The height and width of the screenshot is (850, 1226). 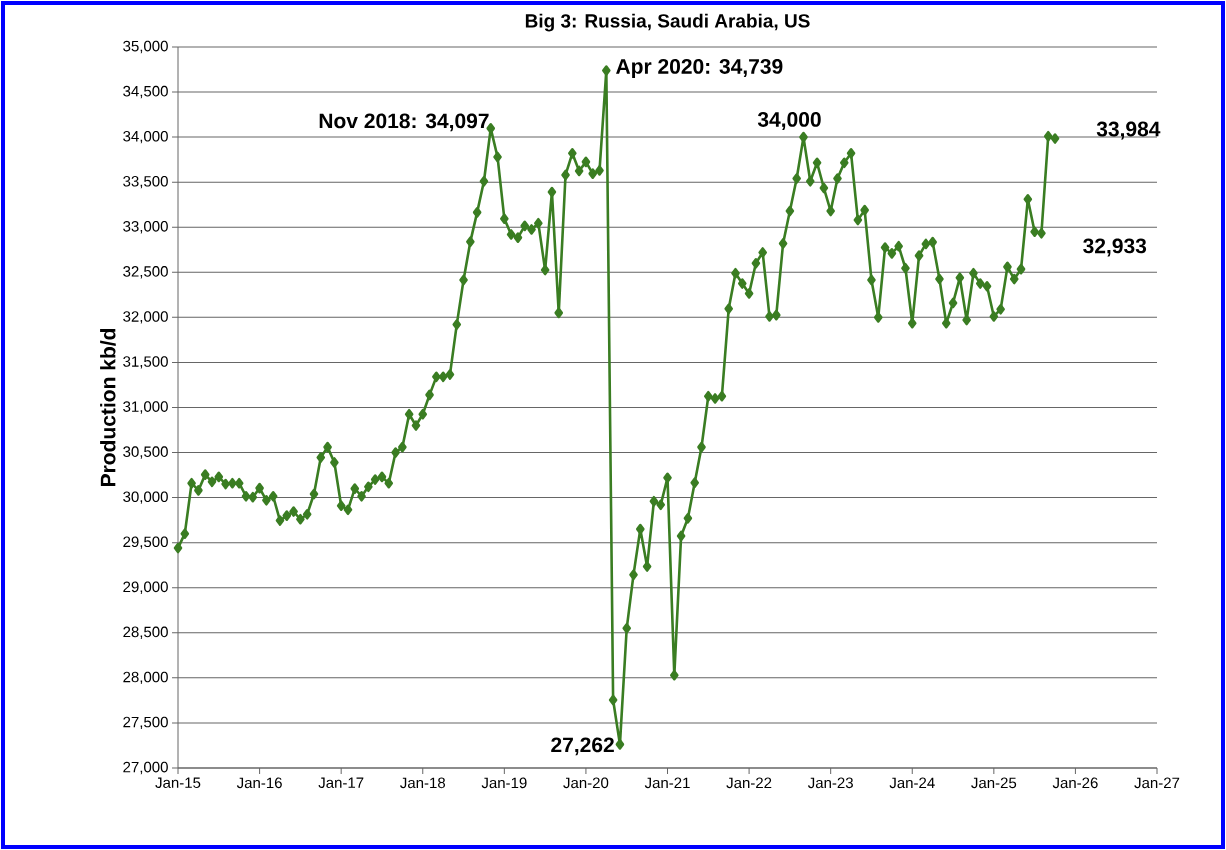 I want to click on x-tick-label: Jan-21, so click(x=667, y=783).